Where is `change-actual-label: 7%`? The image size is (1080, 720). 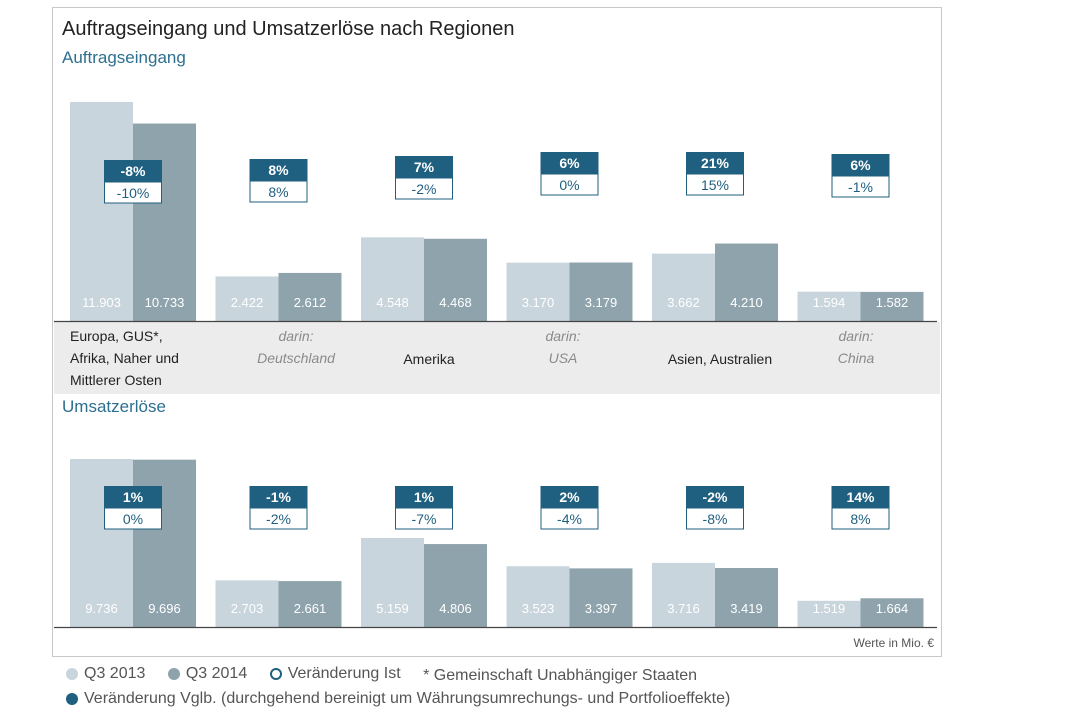 change-actual-label: 7% is located at coordinates (424, 167).